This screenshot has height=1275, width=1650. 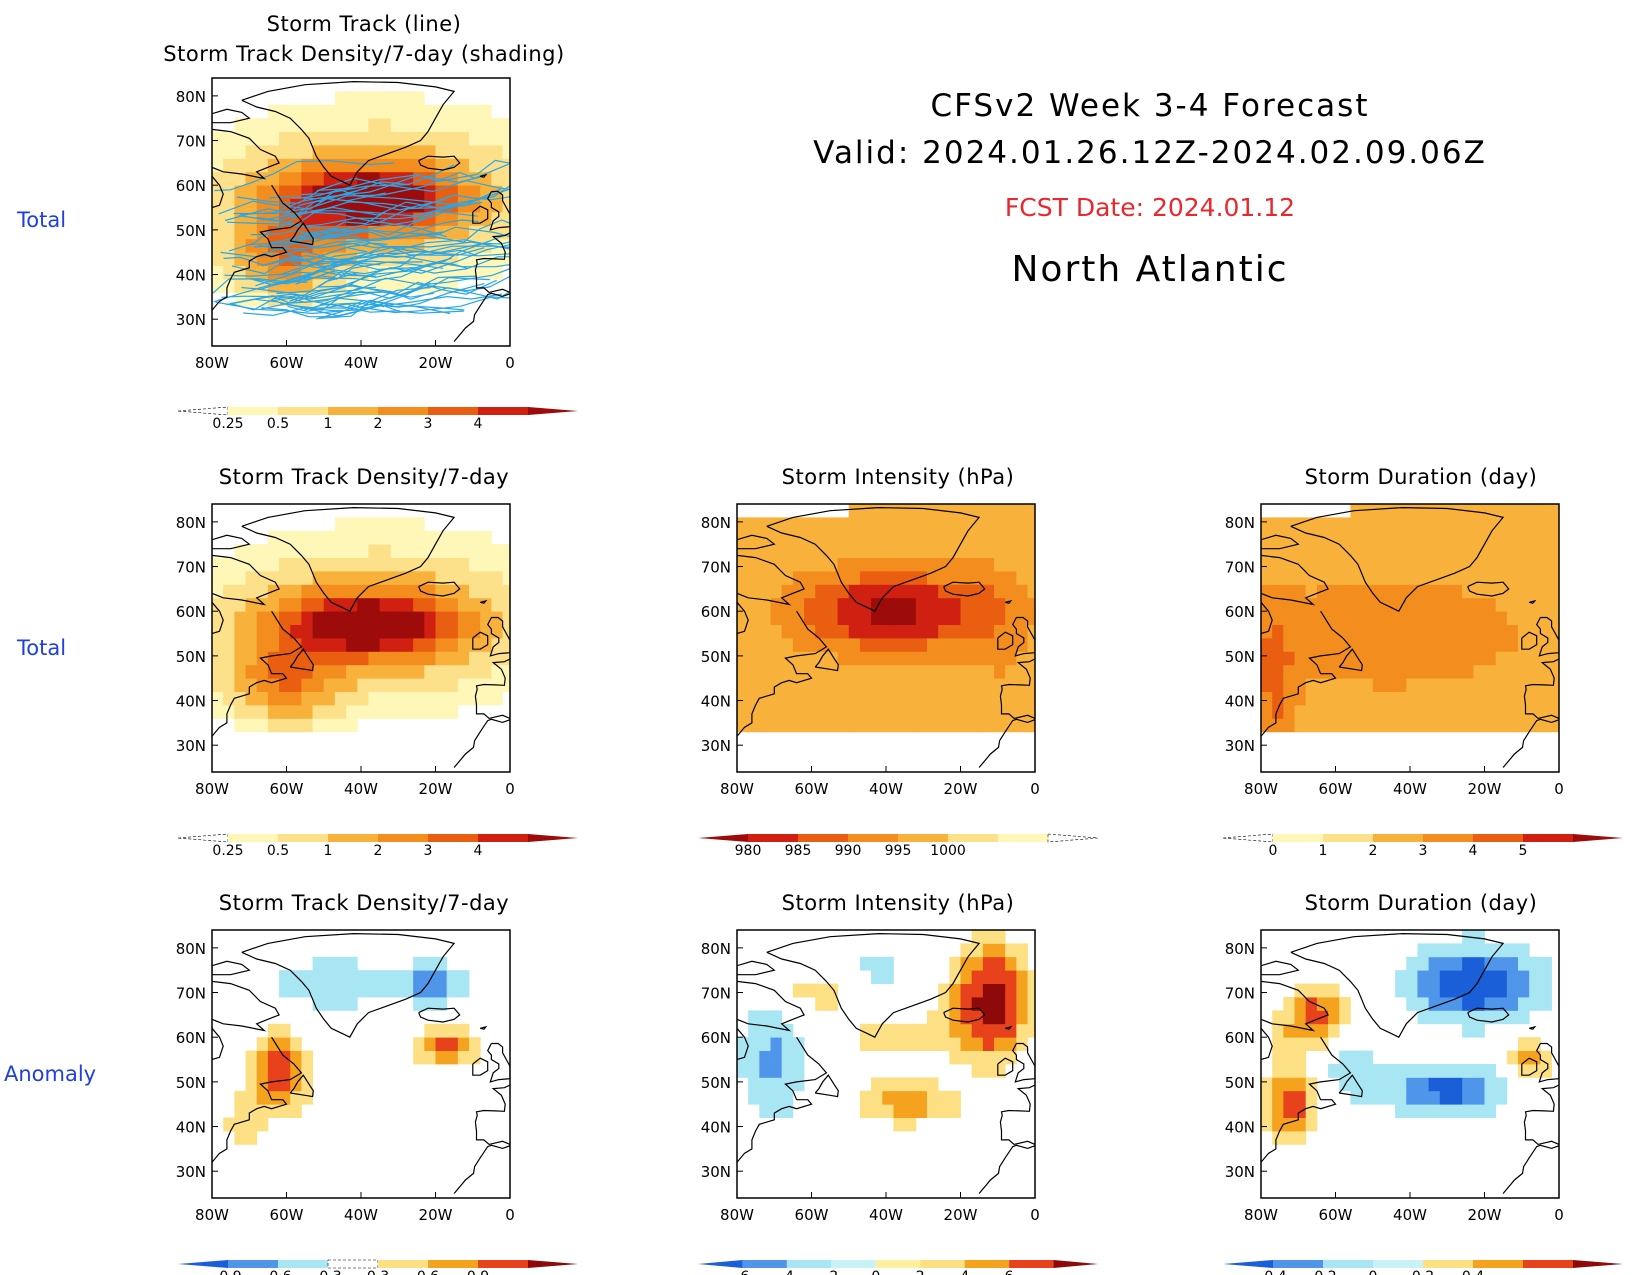 I want to click on row-label-anomaly: Anomaly, so click(x=50, y=1074).